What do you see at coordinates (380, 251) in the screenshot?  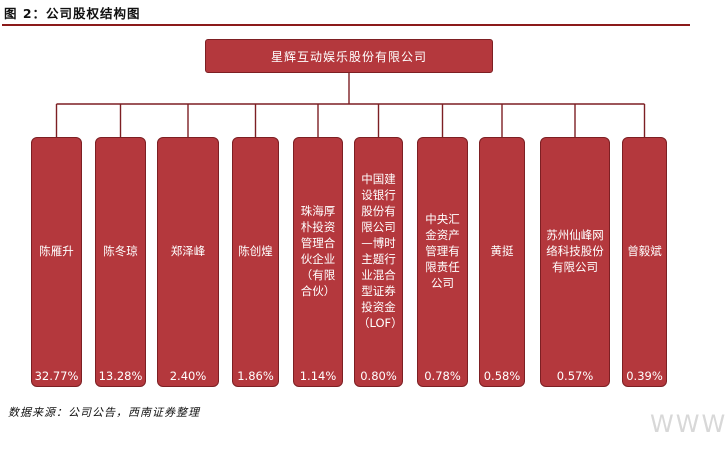 I see `shareholder-name: 中国建设银行股份有限公司—博时主题行业混合型证券投资金（LOF）` at bounding box center [380, 251].